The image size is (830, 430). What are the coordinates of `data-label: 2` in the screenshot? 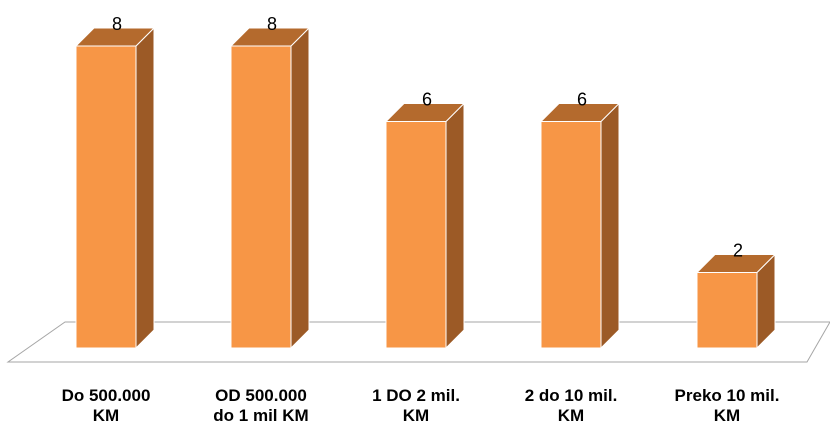 It's located at (738, 251).